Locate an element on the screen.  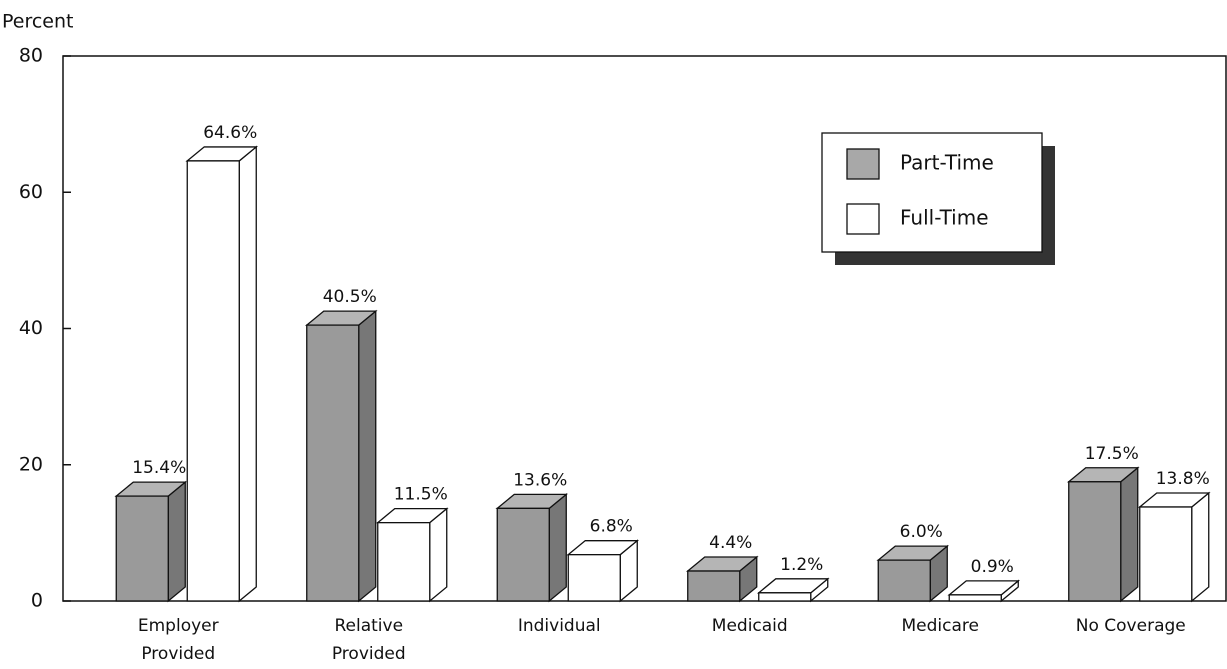
data-label: 0.9% is located at coordinates (992, 567).